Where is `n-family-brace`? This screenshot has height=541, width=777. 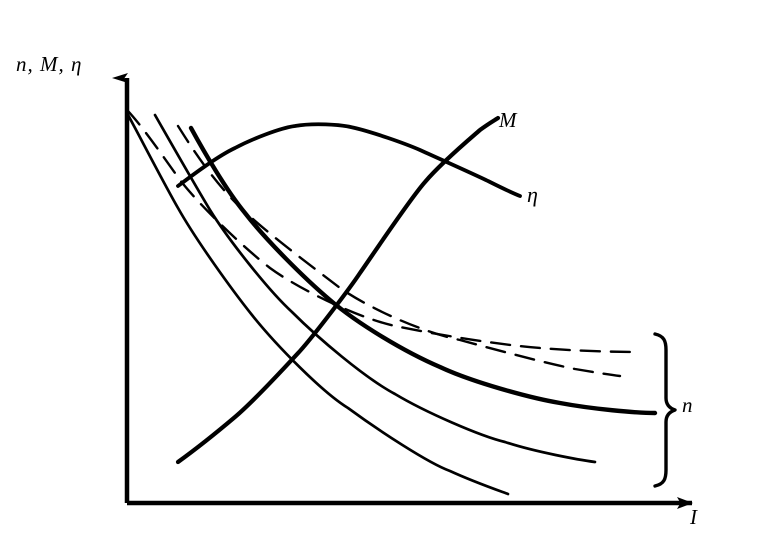 n-family-brace is located at coordinates (665, 410).